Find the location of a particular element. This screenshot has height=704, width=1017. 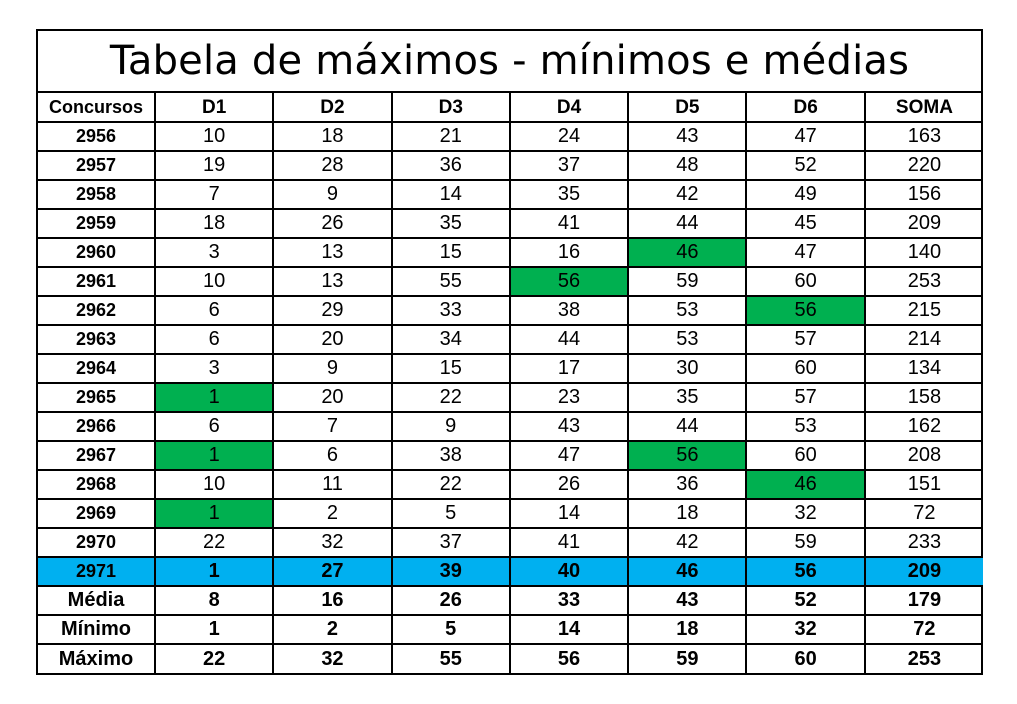

table-row: 2970 22 32 37 41 42 59 233 is located at coordinates (511, 543).